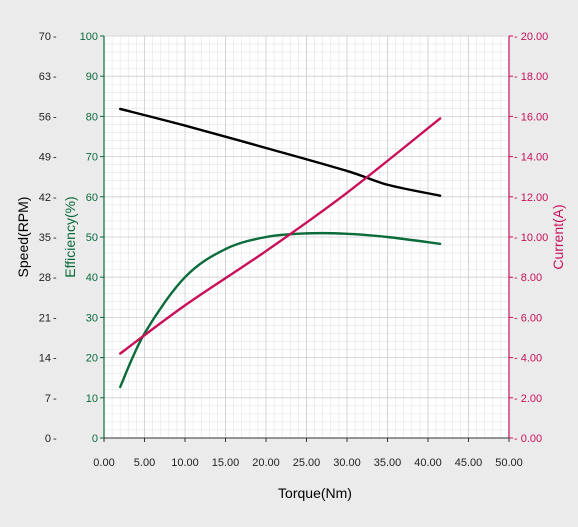 The image size is (578, 527). What do you see at coordinates (226, 463) in the screenshot?
I see `x-tick-label: 15.00` at bounding box center [226, 463].